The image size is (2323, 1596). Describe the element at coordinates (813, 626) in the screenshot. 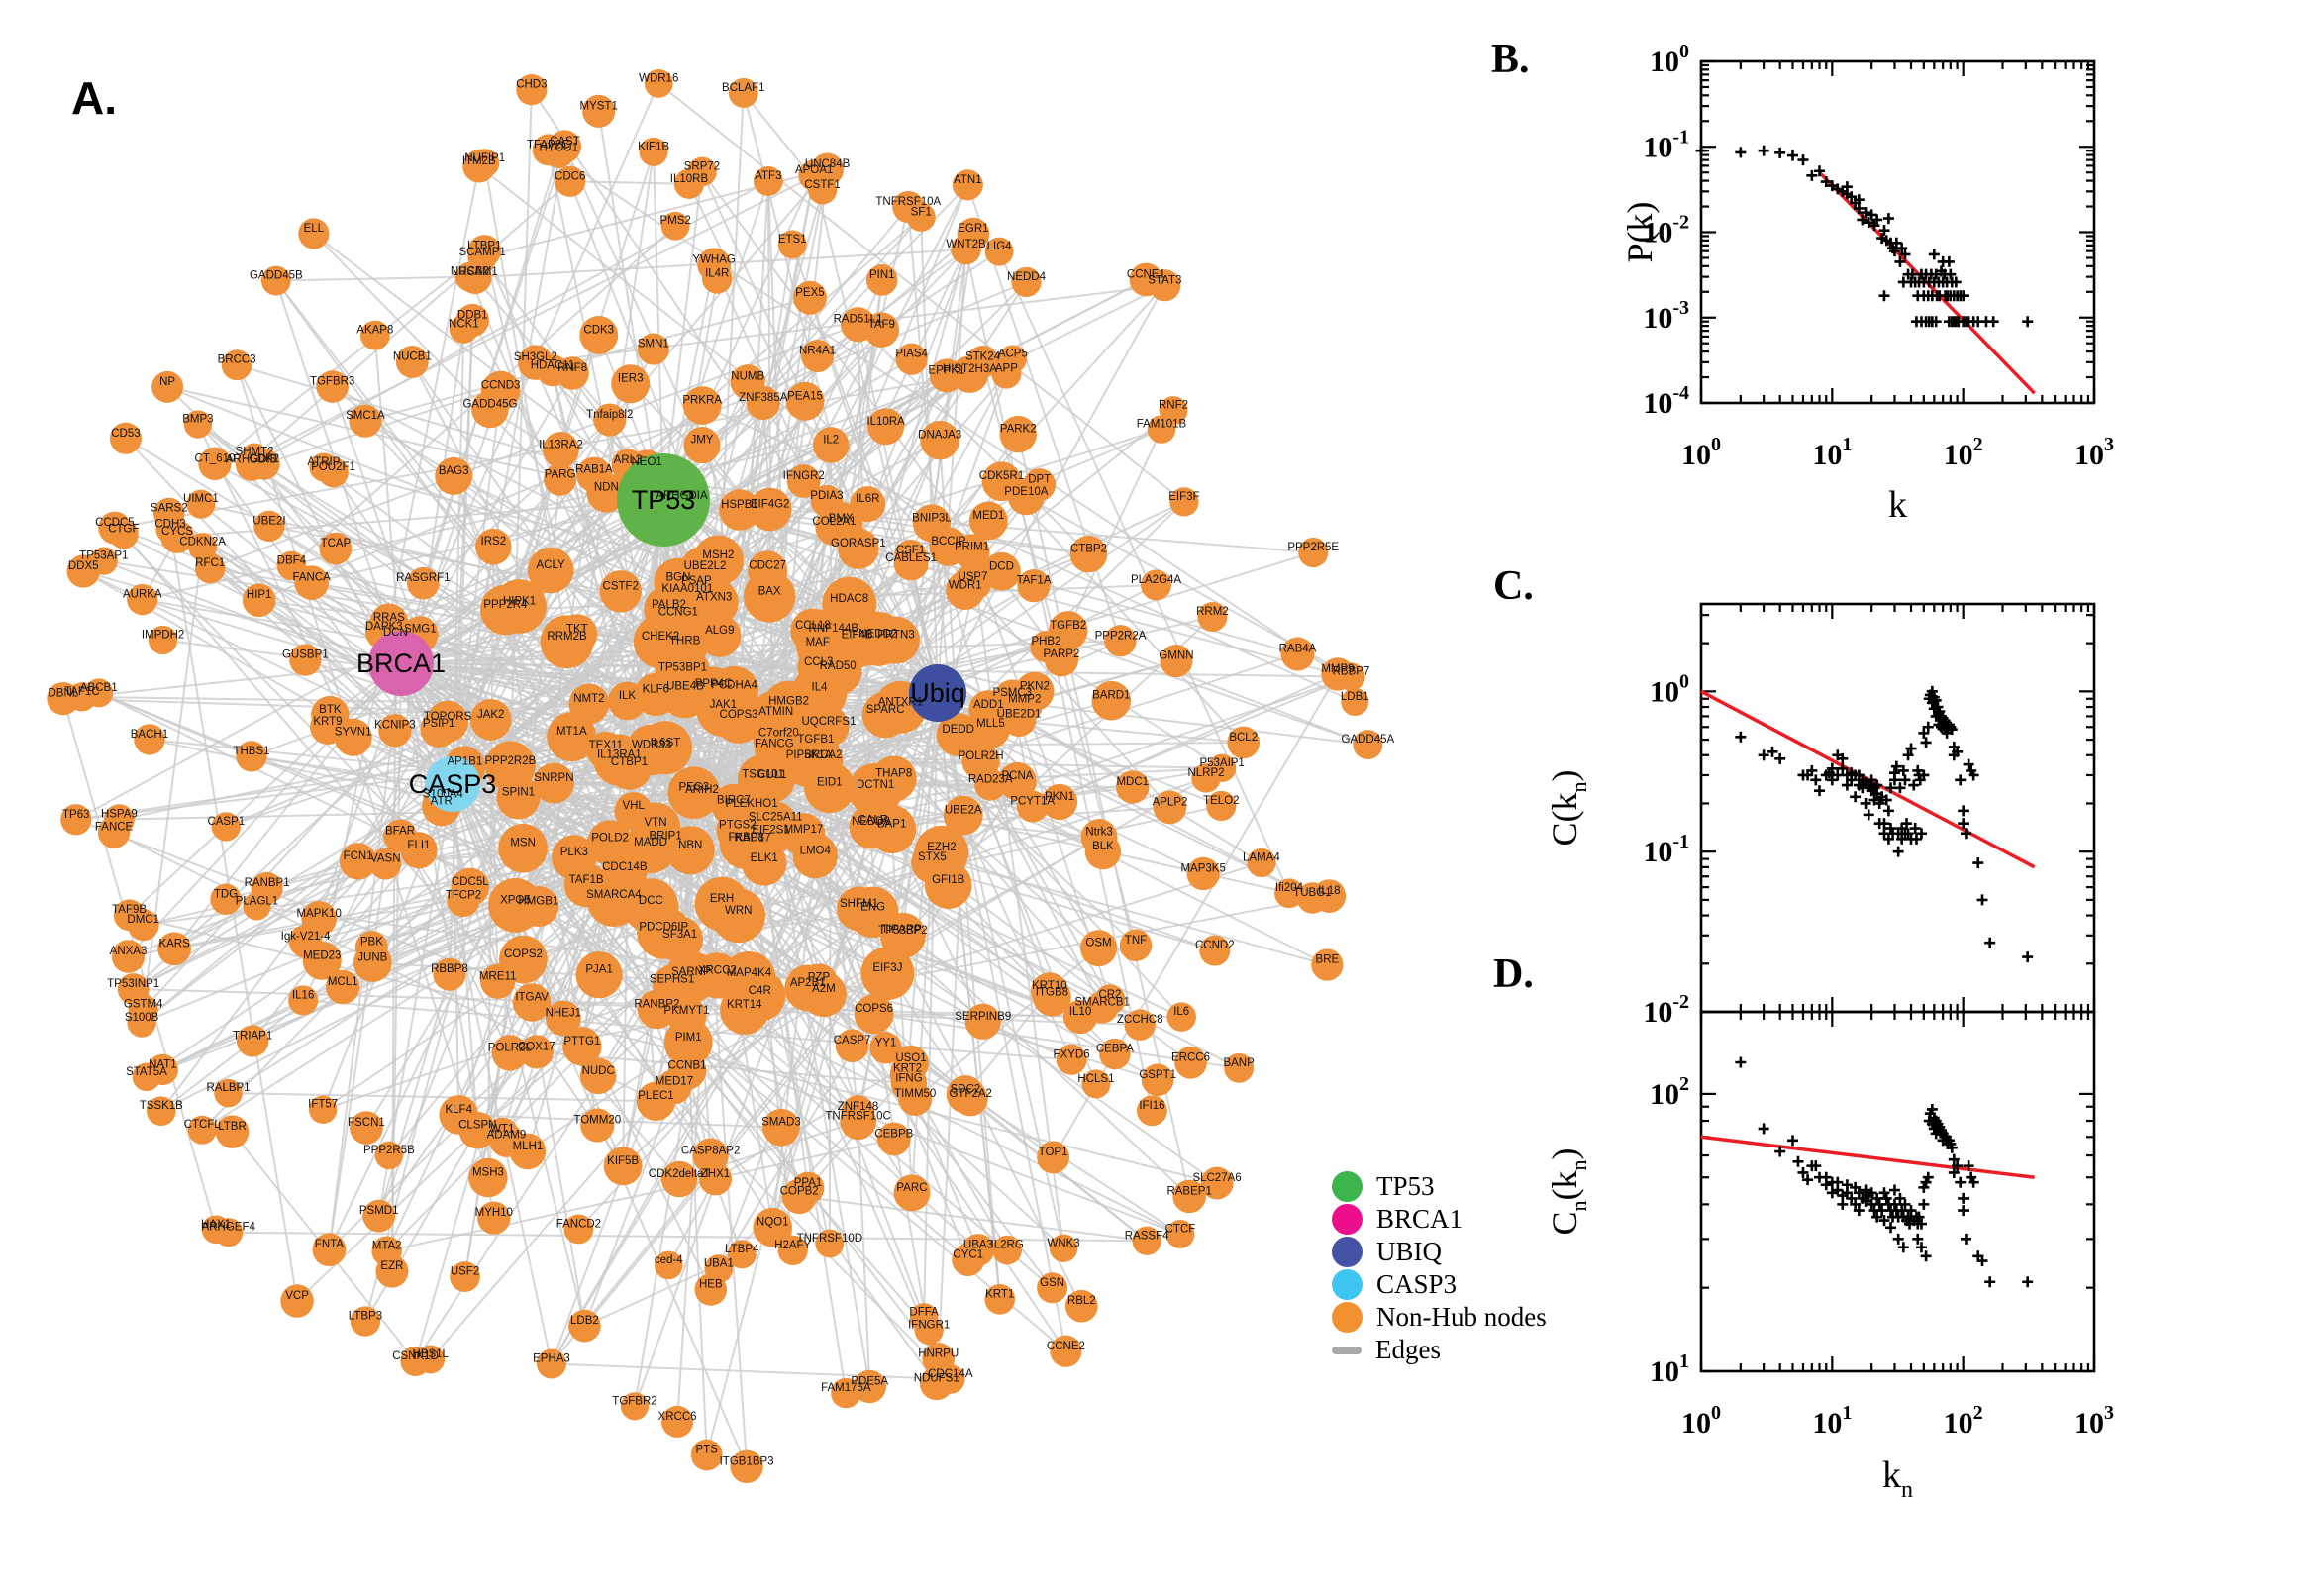

I see `network-node-label: CCL18` at that location.